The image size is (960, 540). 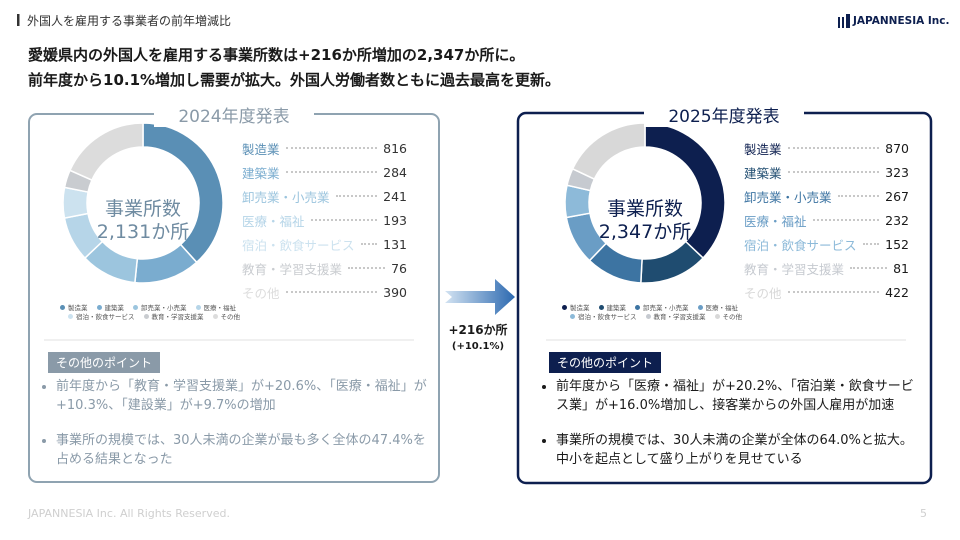 What do you see at coordinates (897, 196) in the screenshot?
I see `list-value: 267` at bounding box center [897, 196].